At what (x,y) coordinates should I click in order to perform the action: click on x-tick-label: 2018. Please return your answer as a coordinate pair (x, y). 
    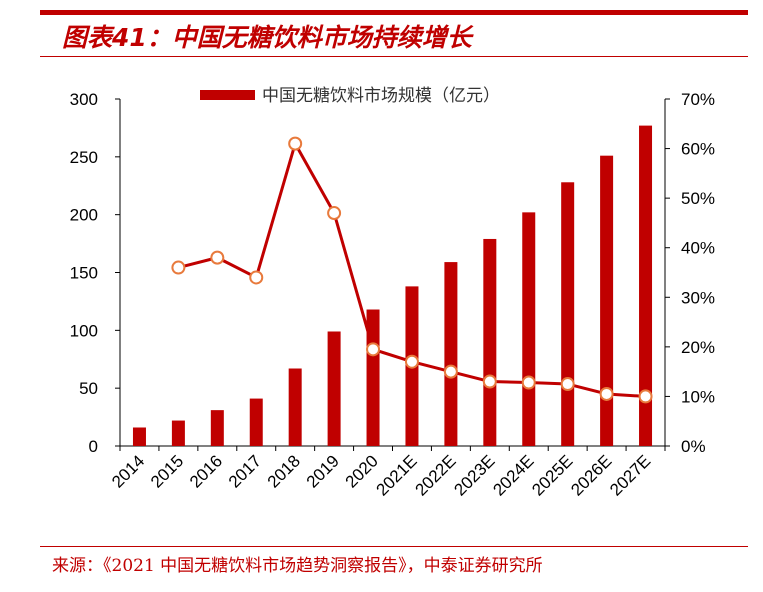
    Looking at the image, I should click on (284, 471).